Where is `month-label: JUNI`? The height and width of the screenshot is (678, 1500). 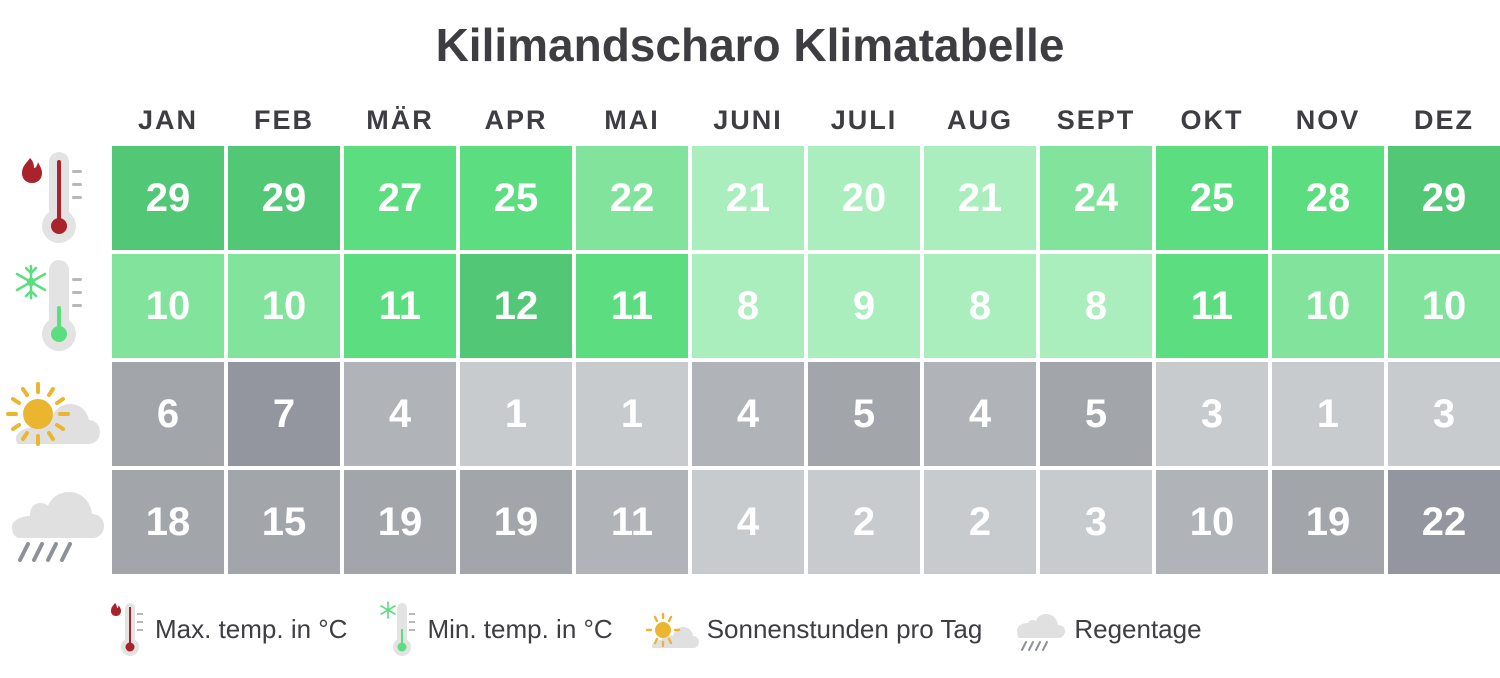 month-label: JUNI is located at coordinates (748, 120).